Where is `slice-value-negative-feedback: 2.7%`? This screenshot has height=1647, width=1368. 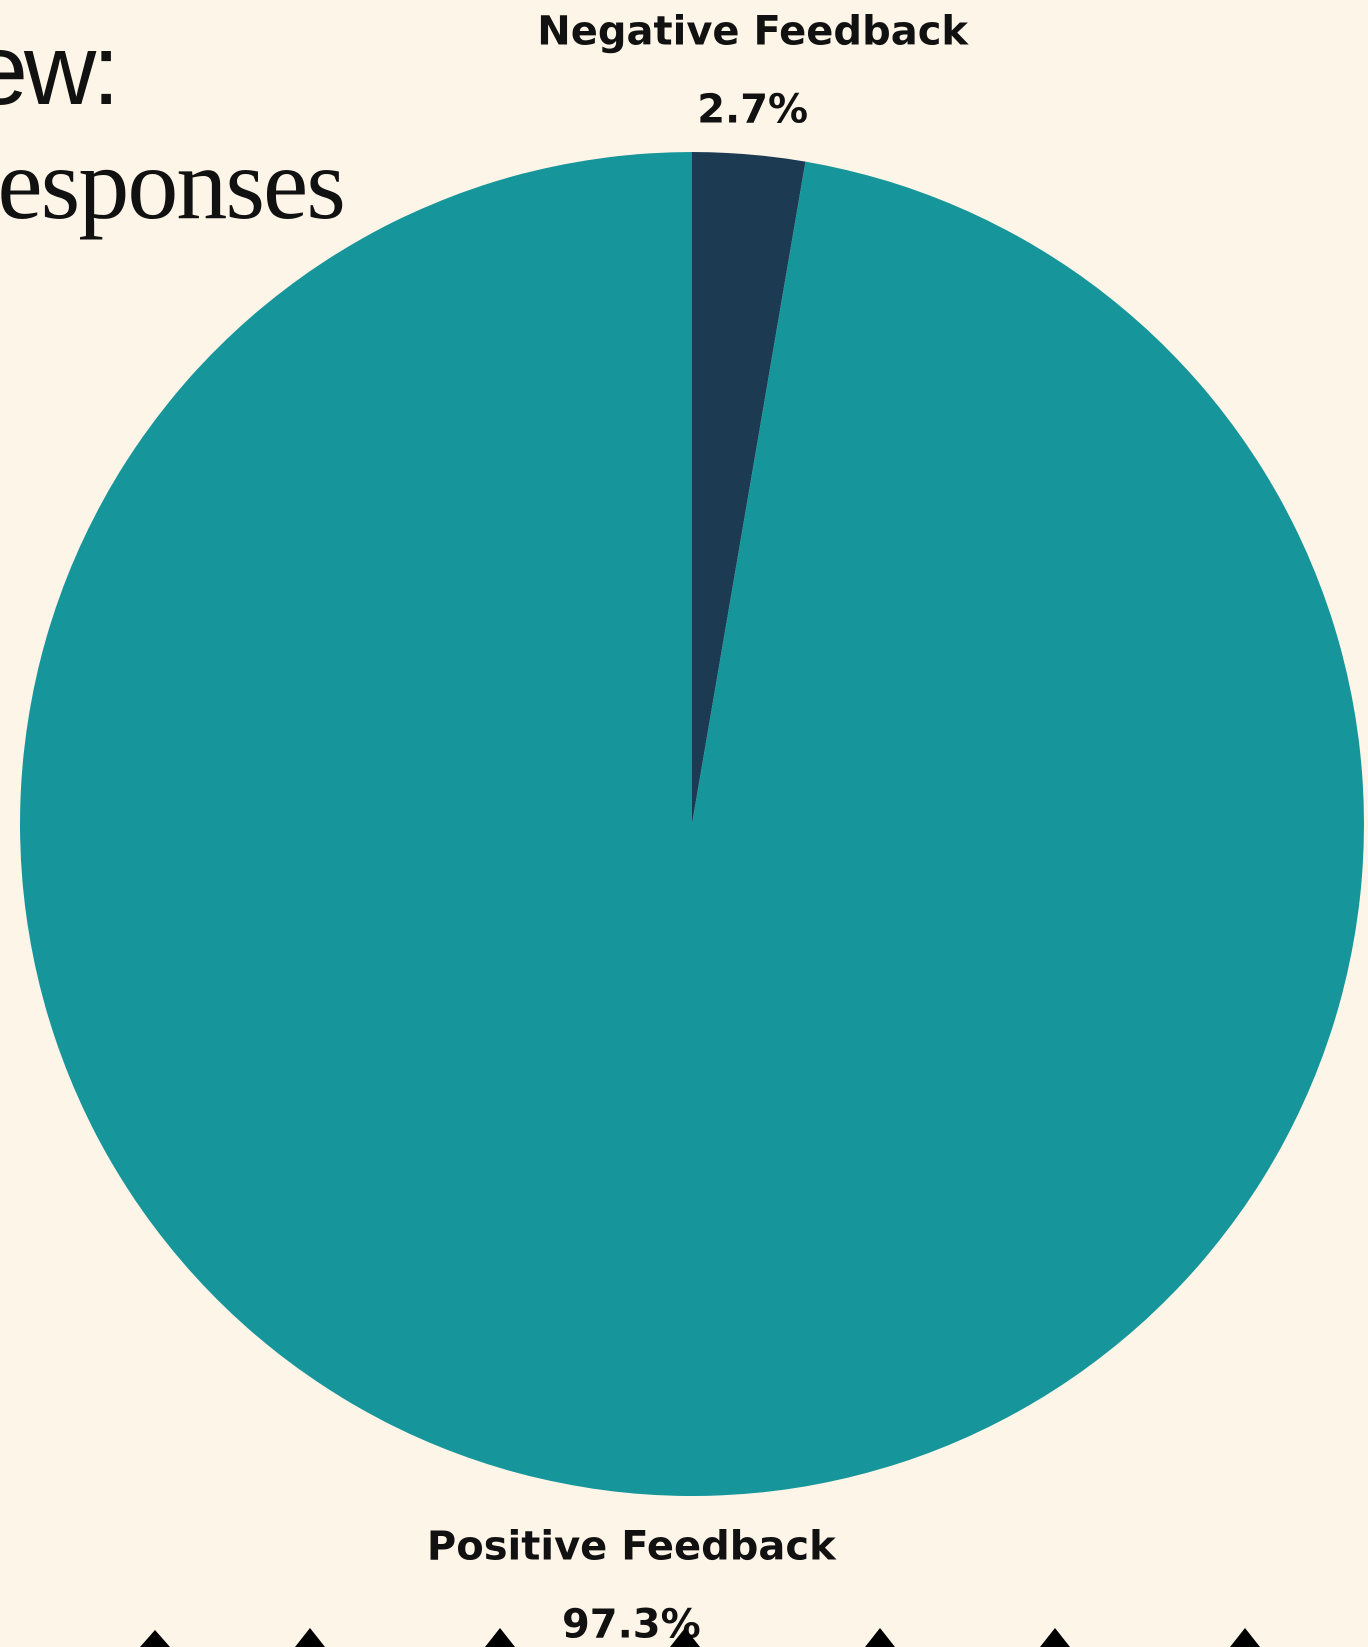 slice-value-negative-feedback: 2.7% is located at coordinates (752, 110).